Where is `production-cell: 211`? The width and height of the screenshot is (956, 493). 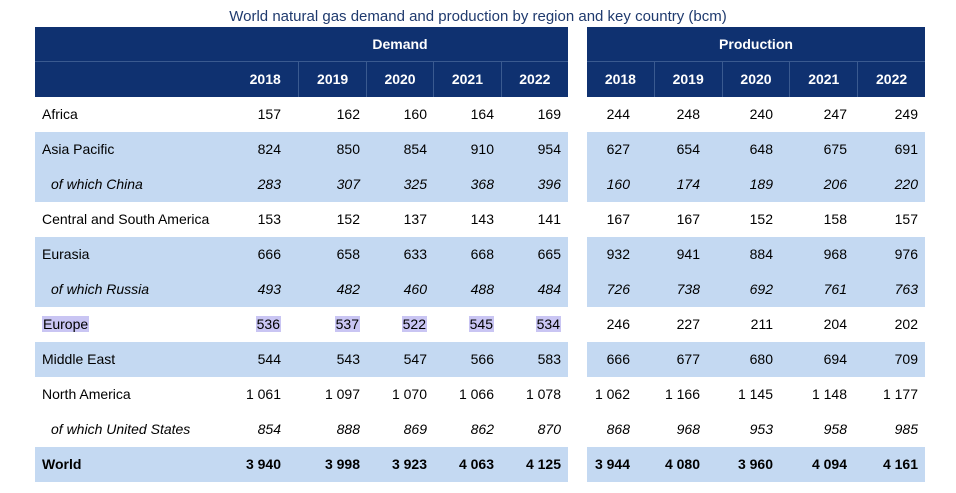 production-cell: 211 is located at coordinates (761, 324).